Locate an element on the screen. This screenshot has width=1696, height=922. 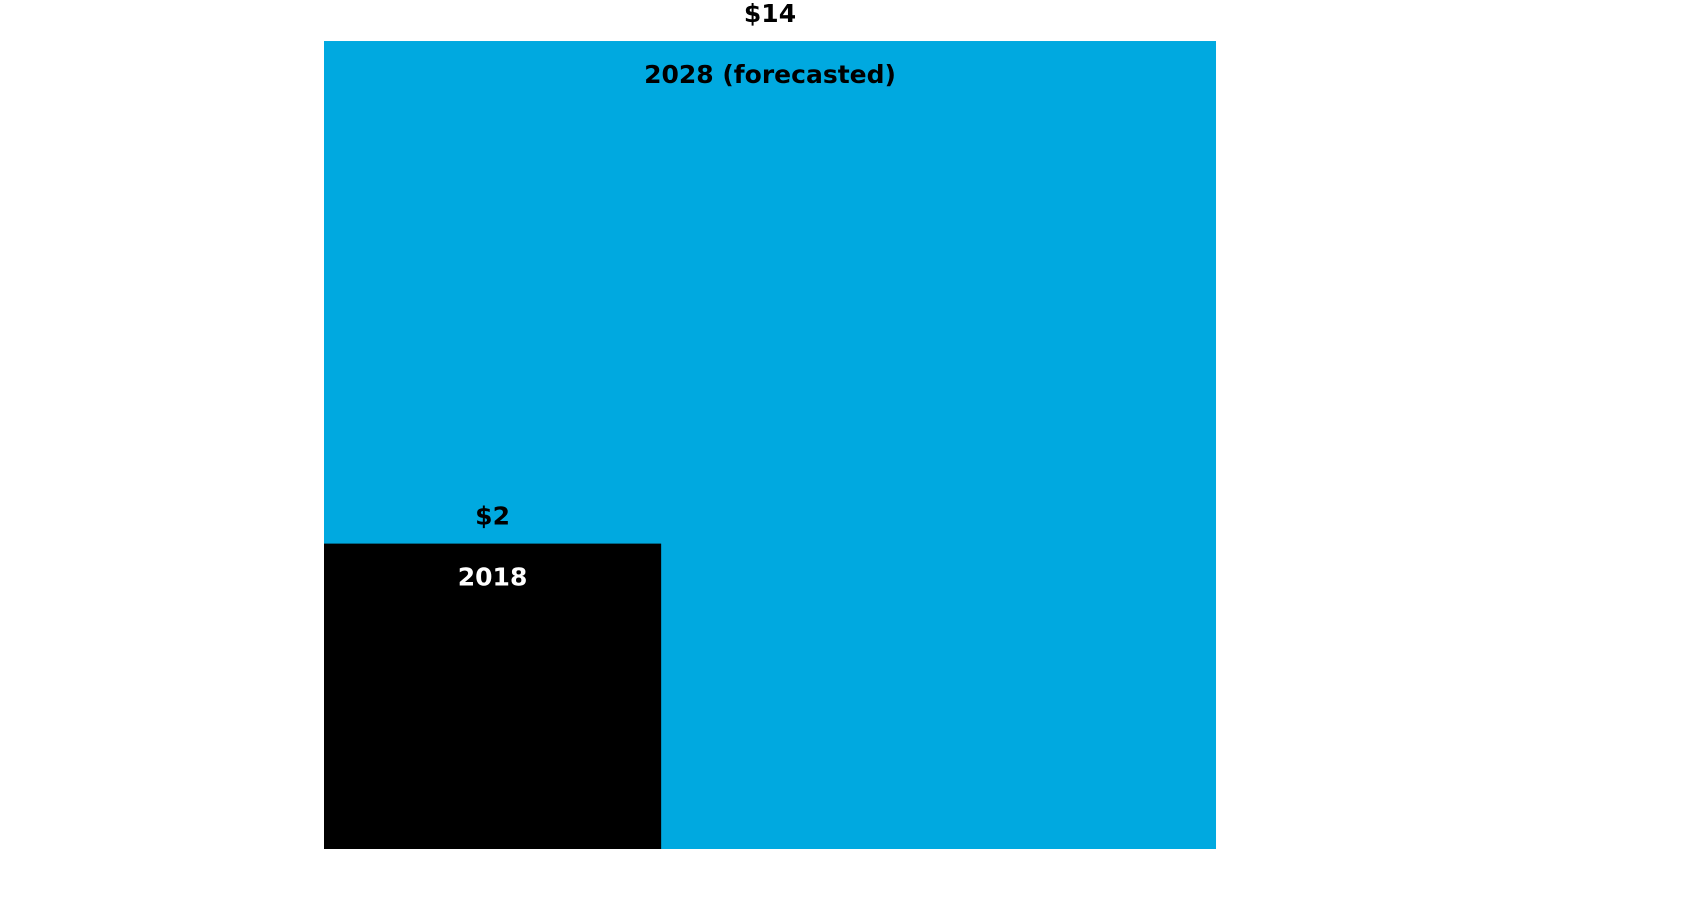
category-label: 2018 is located at coordinates (493, 577).